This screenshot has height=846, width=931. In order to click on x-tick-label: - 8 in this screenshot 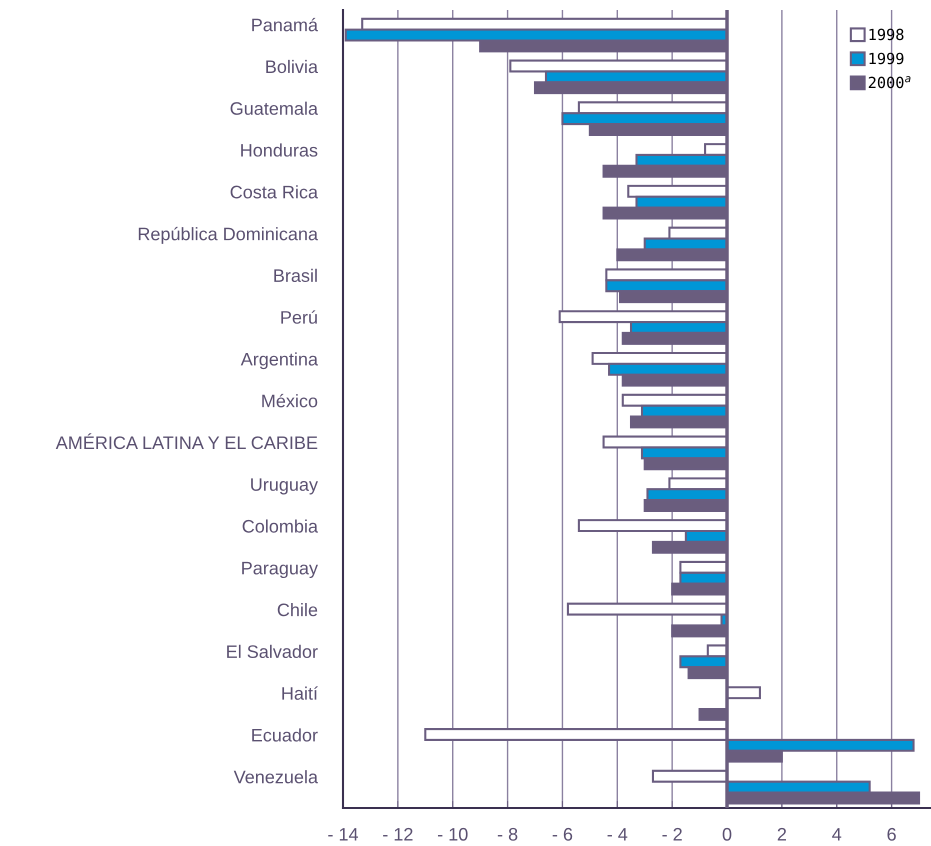, I will do `click(508, 834)`.